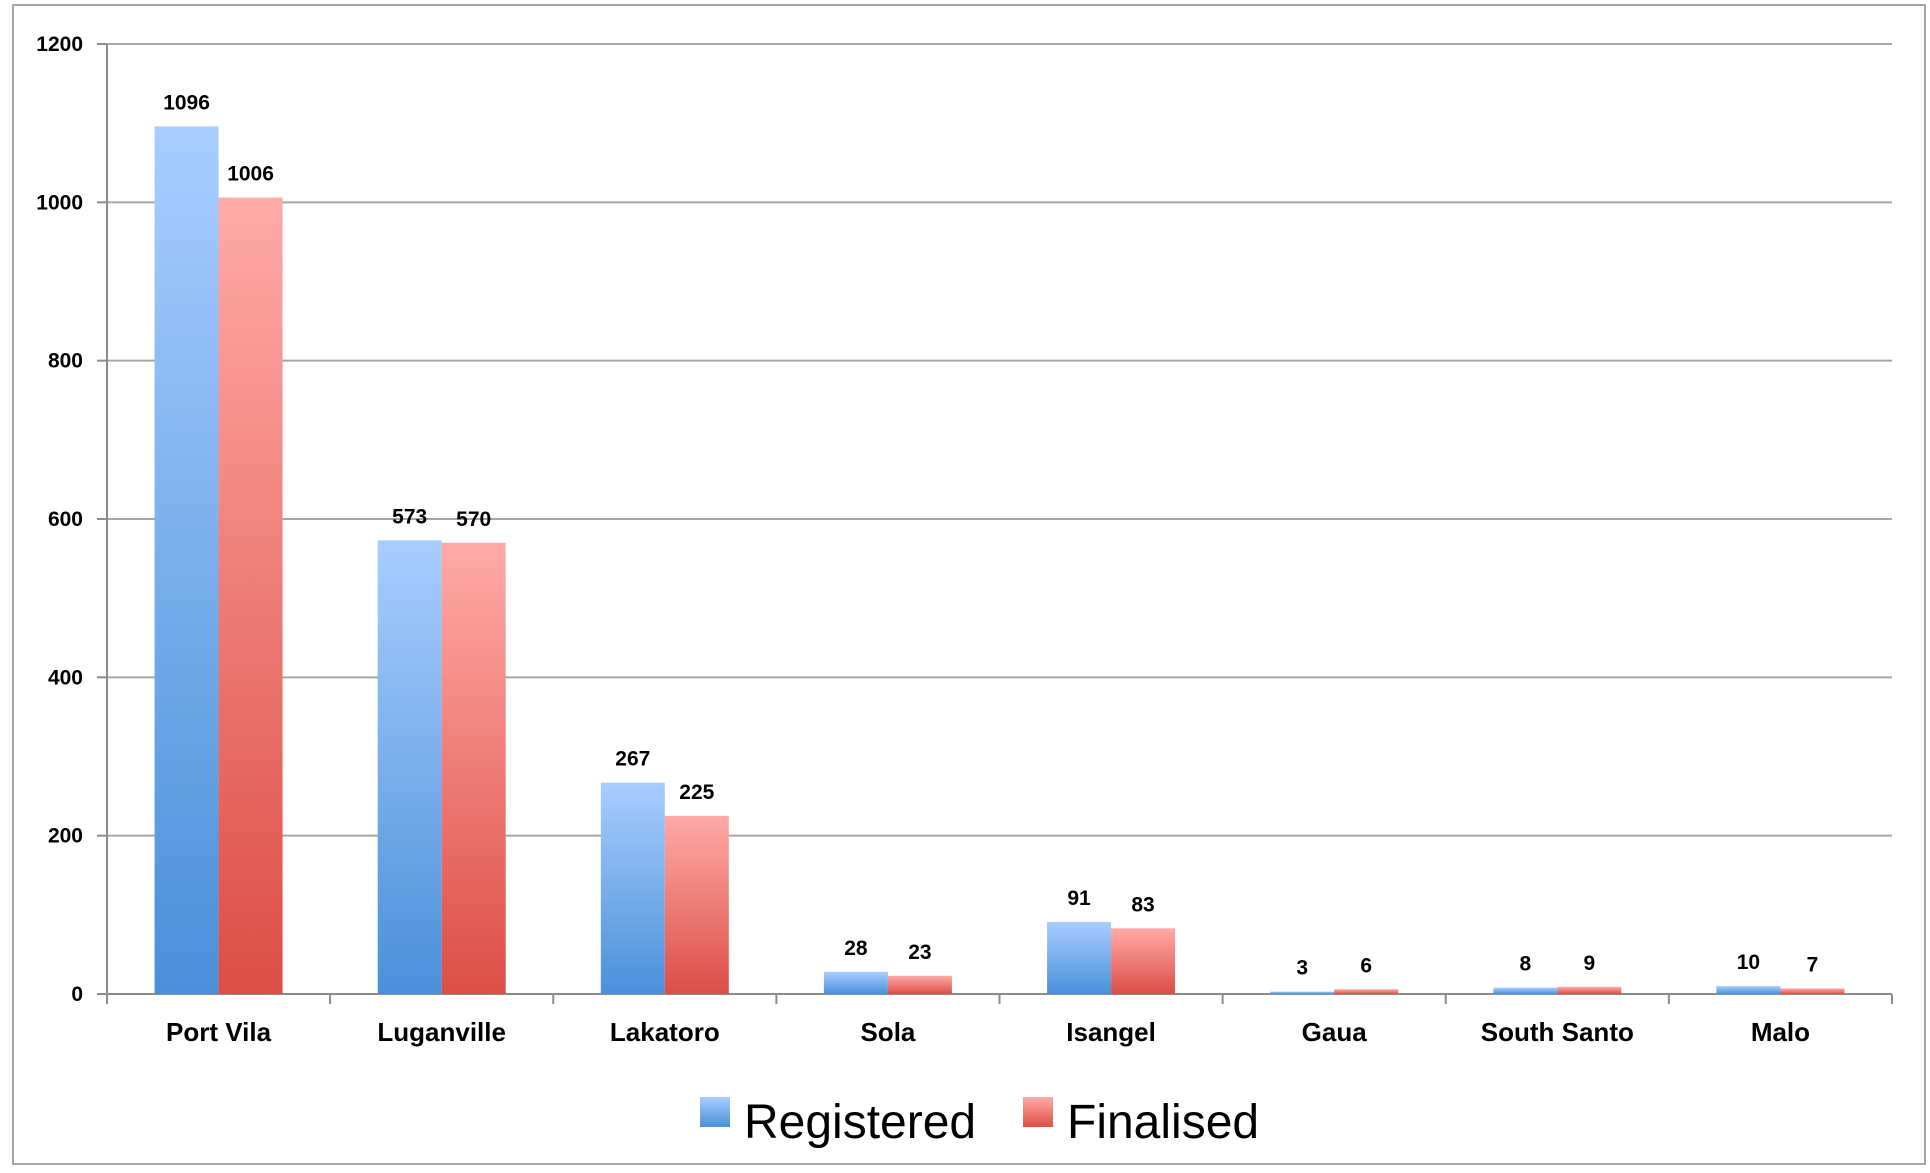 Image resolution: width=1930 pixels, height=1173 pixels. What do you see at coordinates (1748, 962) in the screenshot?
I see `data-label: 10` at bounding box center [1748, 962].